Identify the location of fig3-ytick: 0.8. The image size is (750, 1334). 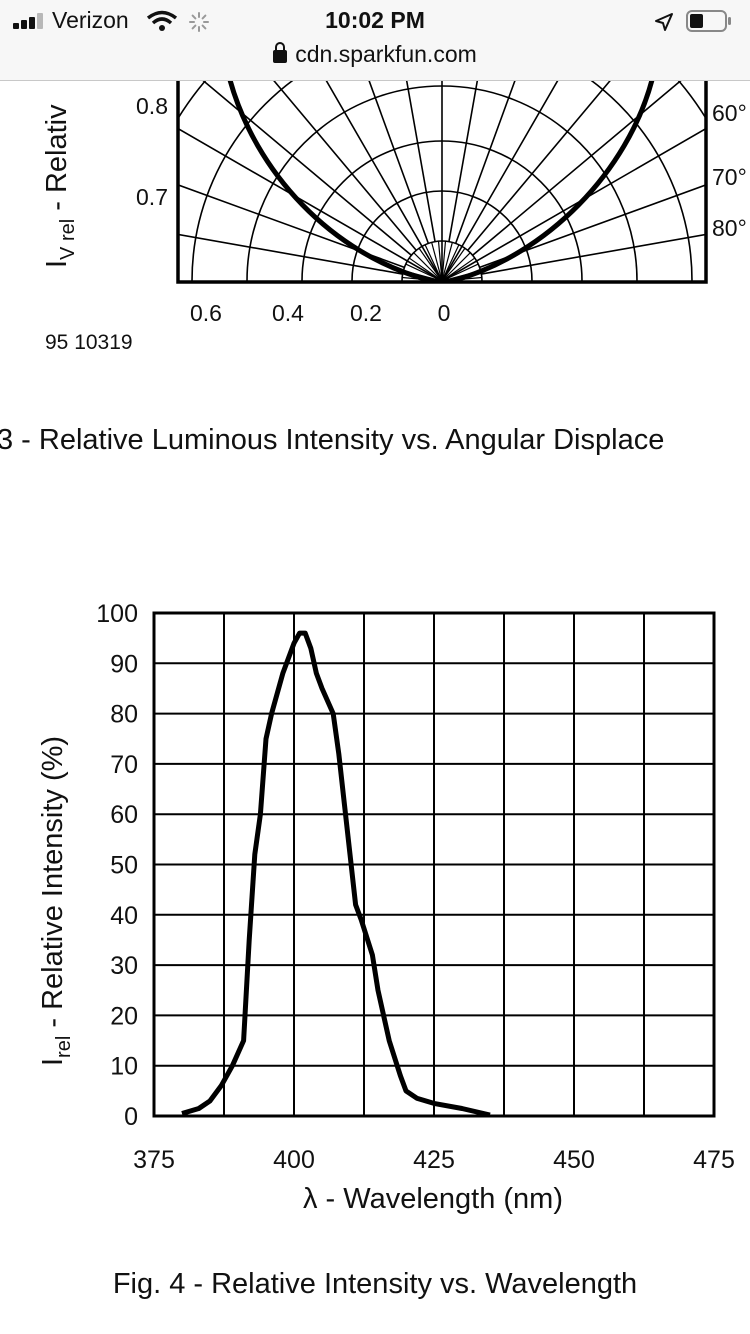
(152, 106).